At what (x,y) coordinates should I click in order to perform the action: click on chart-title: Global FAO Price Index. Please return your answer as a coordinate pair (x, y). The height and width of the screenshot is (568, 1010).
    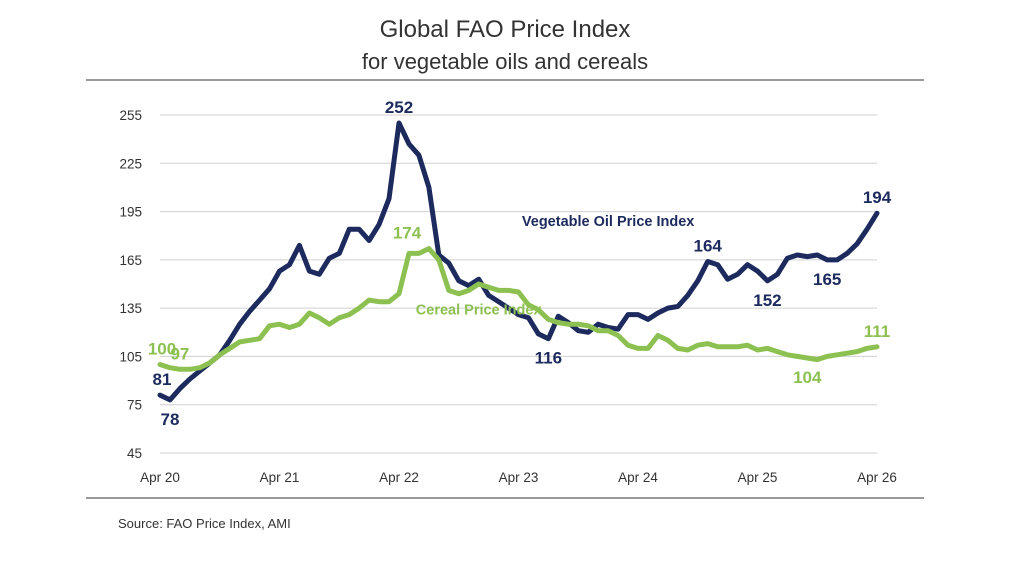
    Looking at the image, I should click on (505, 29).